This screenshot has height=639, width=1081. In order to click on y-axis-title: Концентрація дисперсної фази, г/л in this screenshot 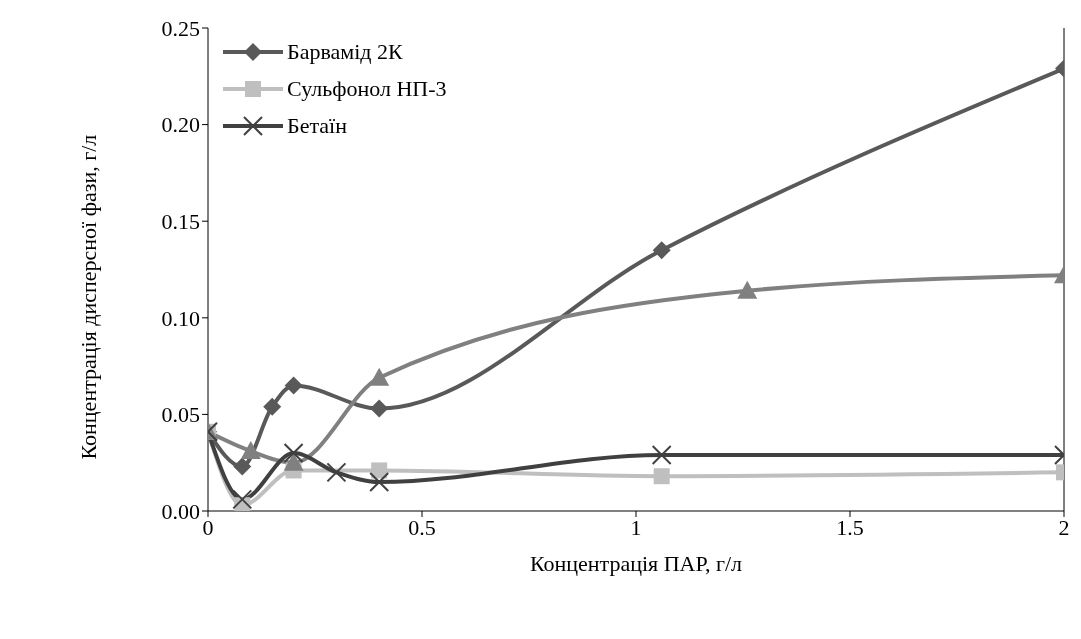, I will do `click(88, 297)`.